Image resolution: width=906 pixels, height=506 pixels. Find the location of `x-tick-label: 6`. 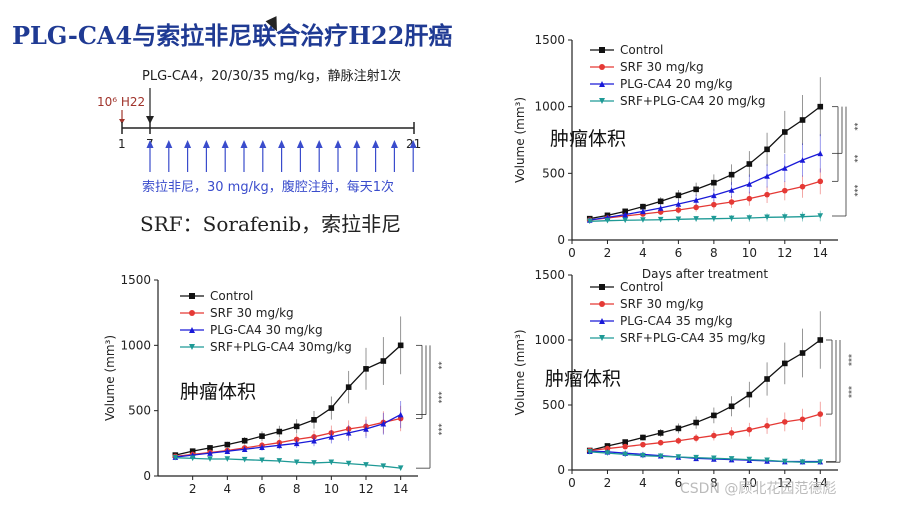

x-tick-label: 6 is located at coordinates (679, 483).